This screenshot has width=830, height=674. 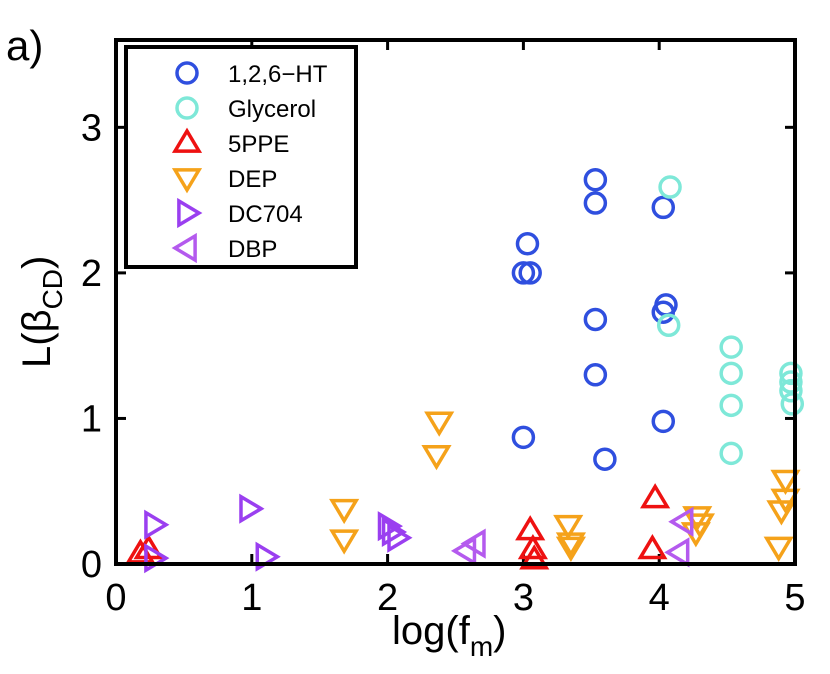 I want to click on x-axis-label-subscript: m, so click(x=481, y=646).